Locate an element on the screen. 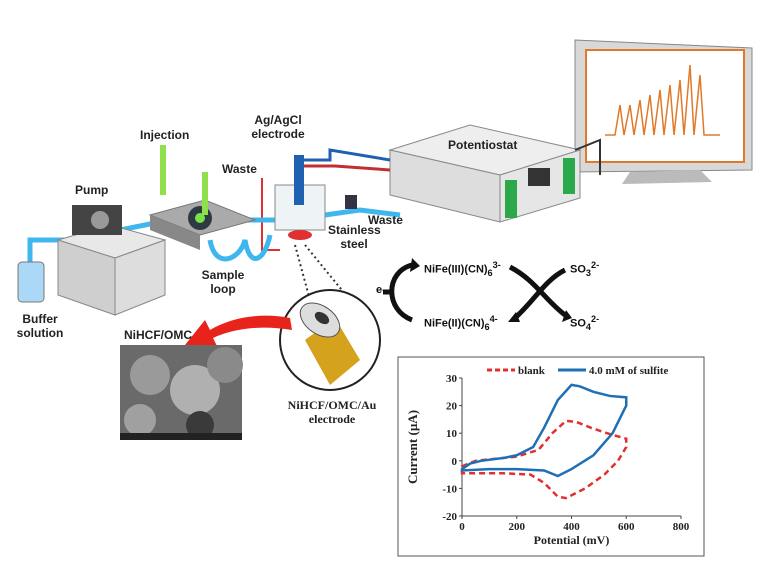 The height and width of the screenshot is (576, 768). label-buffer-solution: Buffer solution is located at coordinates (40, 326).